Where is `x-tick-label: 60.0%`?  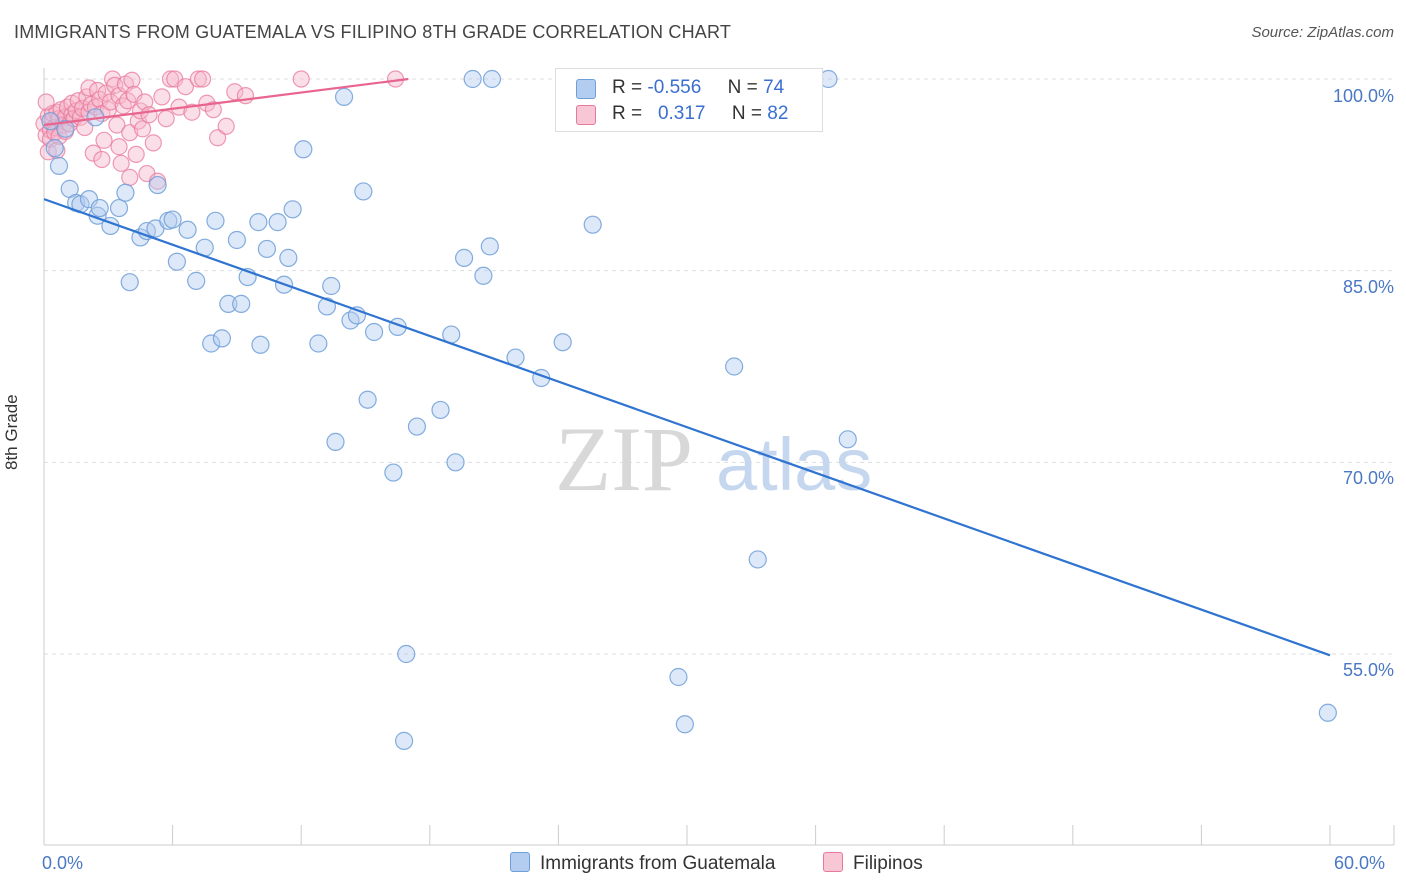
x-tick-label: 60.0% is located at coordinates (1360, 863).